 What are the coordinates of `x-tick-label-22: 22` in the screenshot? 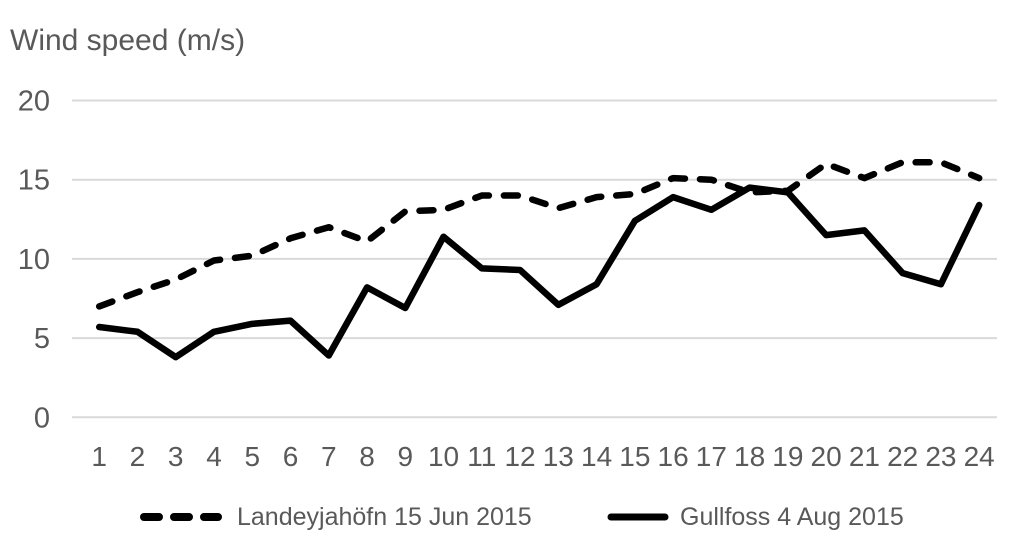 It's located at (902, 456).